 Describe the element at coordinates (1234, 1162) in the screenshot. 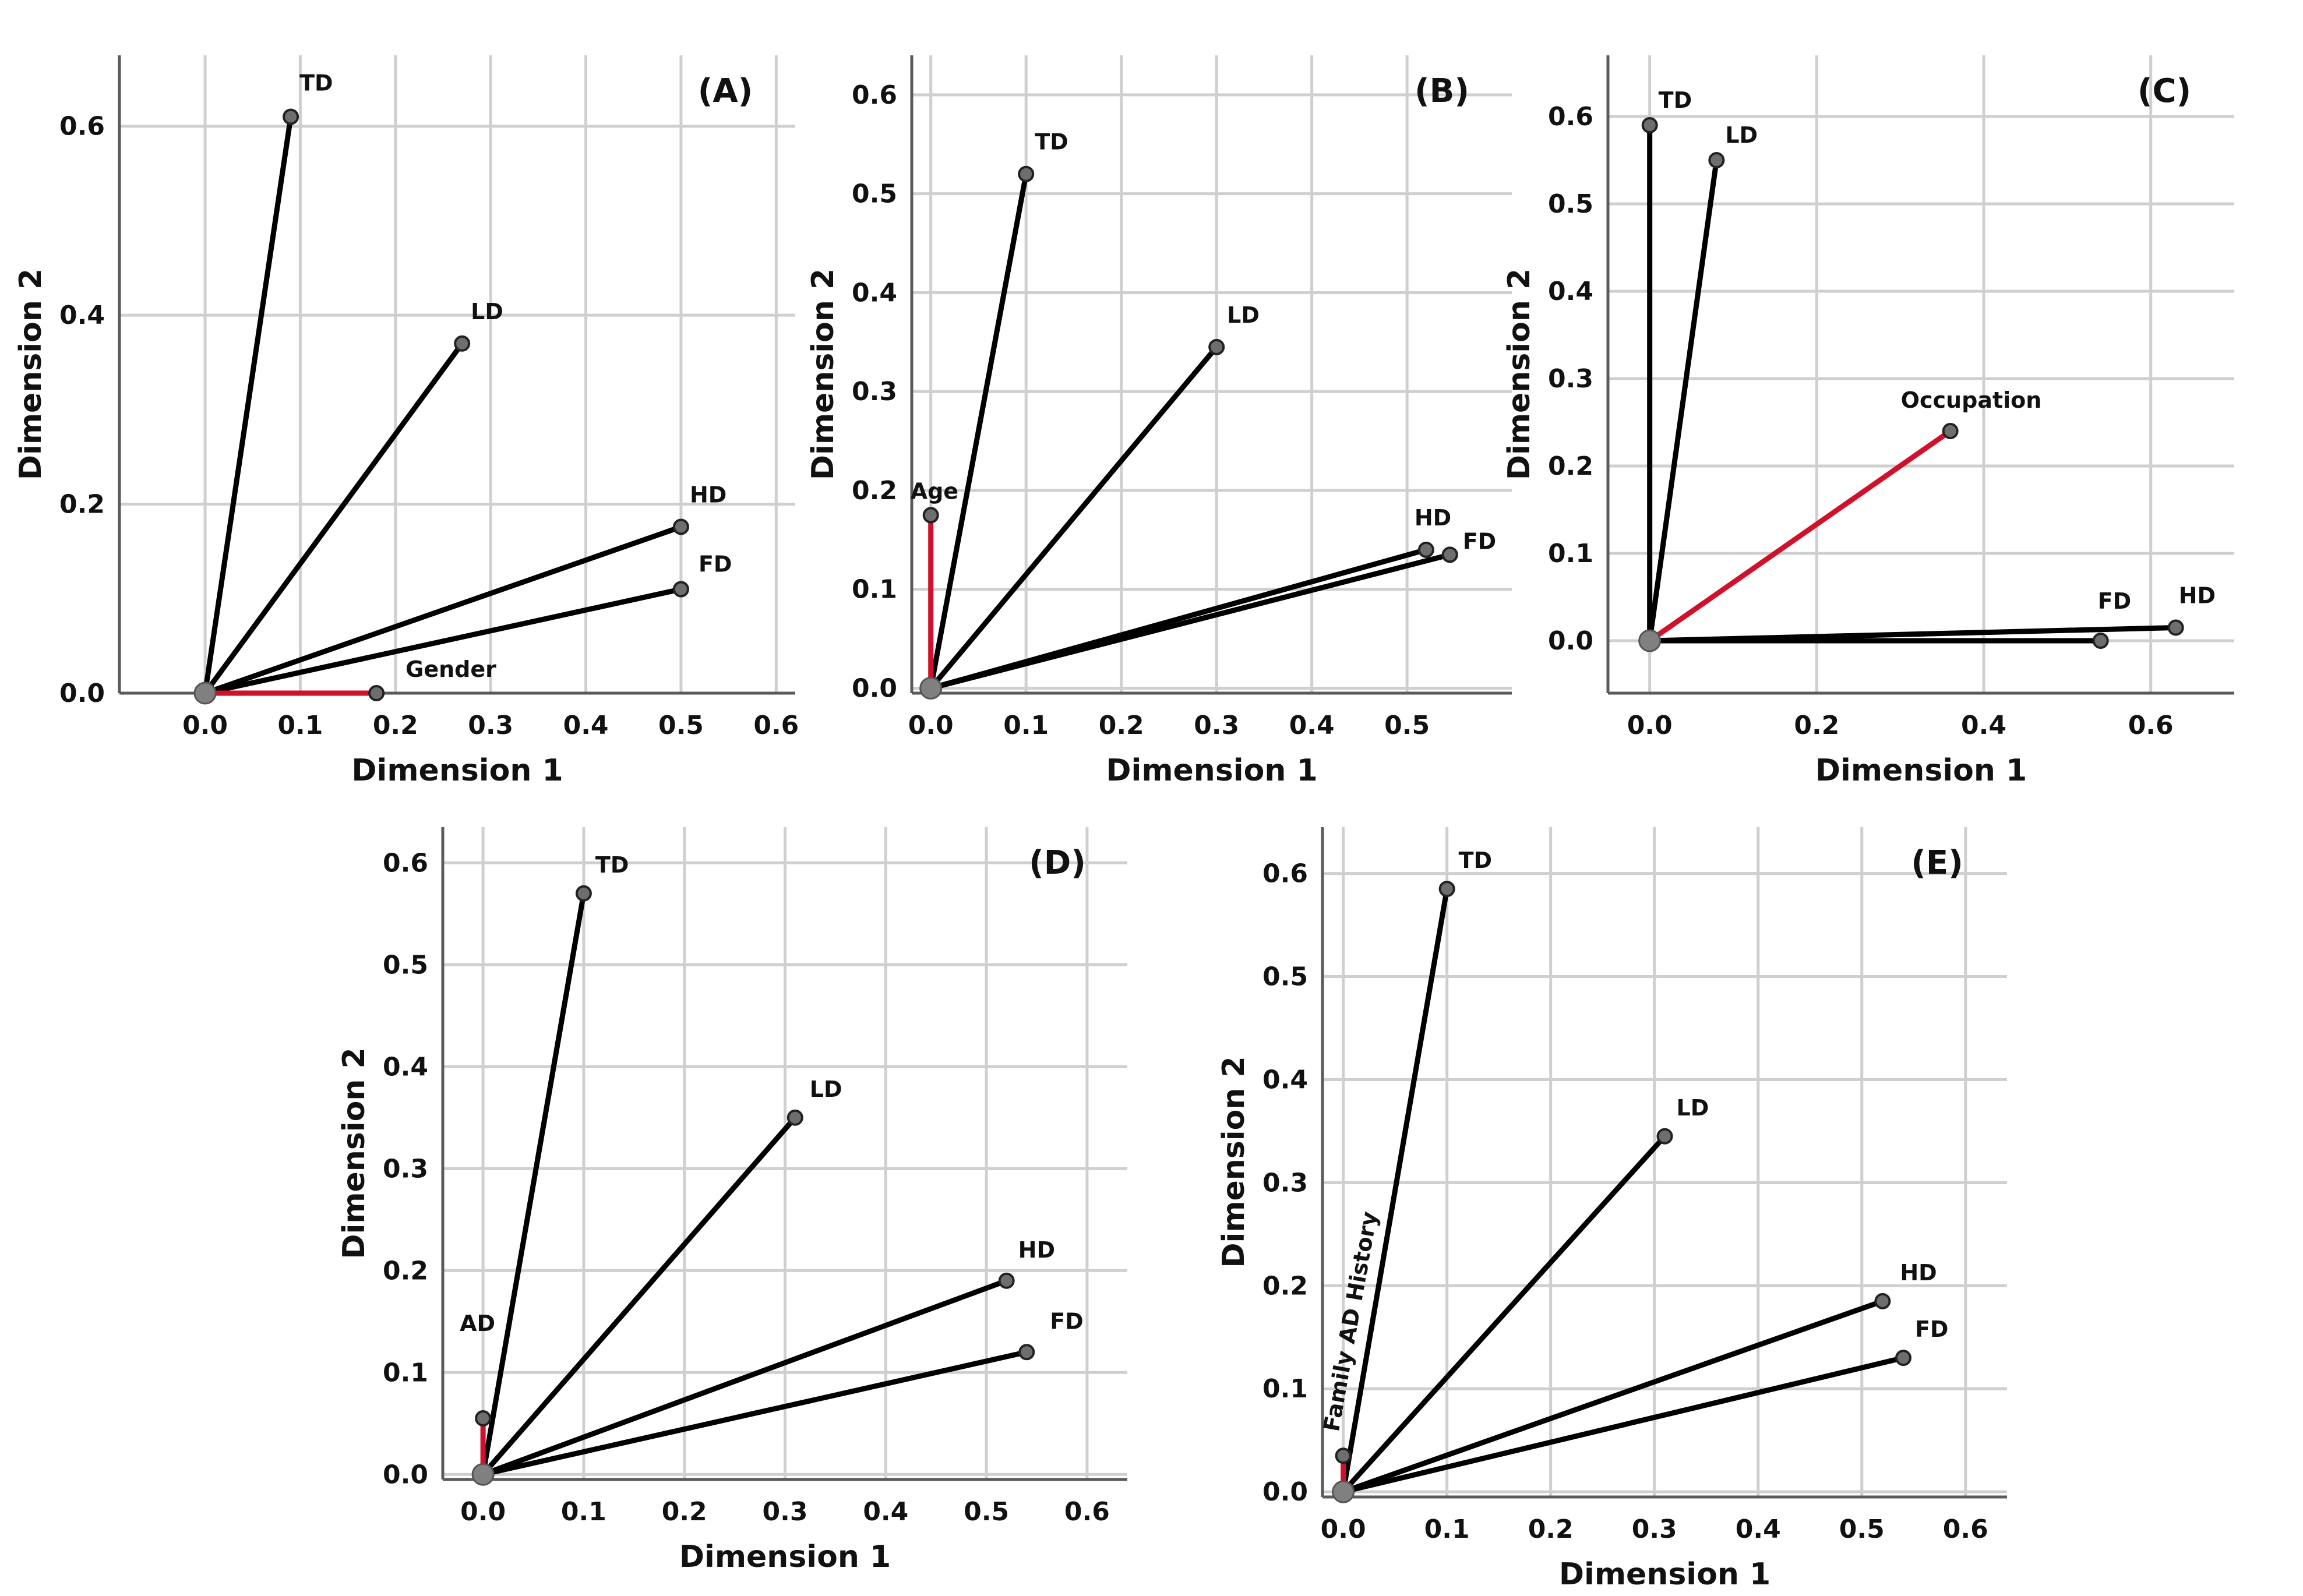

I see `y-axis-title: Dimension 2` at that location.